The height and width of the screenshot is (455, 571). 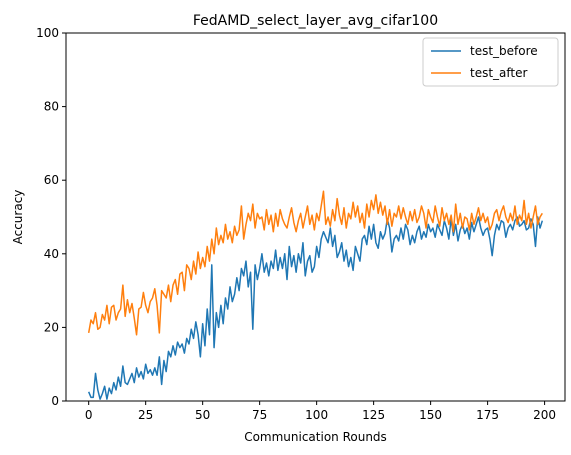 What do you see at coordinates (51, 217) in the screenshot?
I see `y-axis: 0 20 40 60 80 100` at bounding box center [51, 217].